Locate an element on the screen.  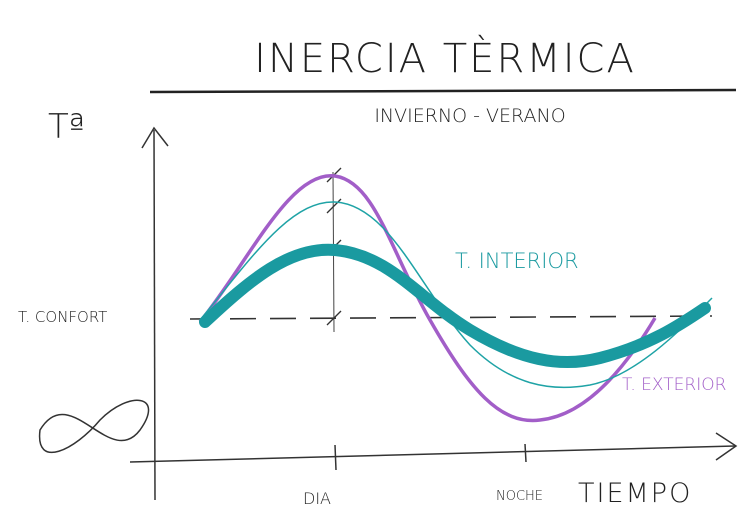
day-tick is located at coordinates (335, 457).